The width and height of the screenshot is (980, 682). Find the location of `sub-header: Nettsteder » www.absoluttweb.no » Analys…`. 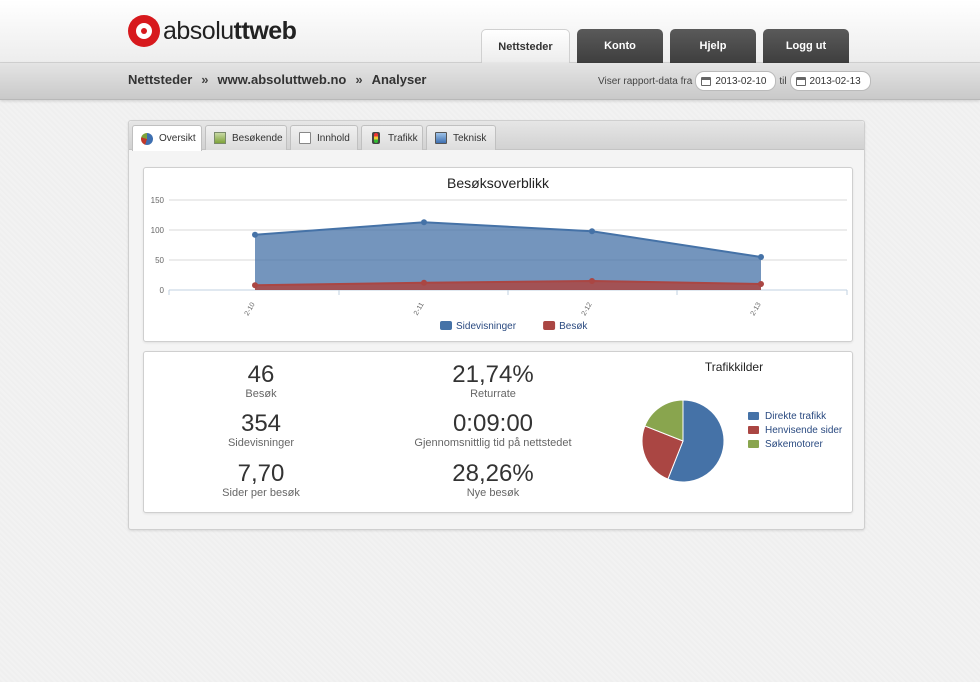

sub-header: Nettsteder » www.absoluttweb.no » Analys… is located at coordinates (490, 81).